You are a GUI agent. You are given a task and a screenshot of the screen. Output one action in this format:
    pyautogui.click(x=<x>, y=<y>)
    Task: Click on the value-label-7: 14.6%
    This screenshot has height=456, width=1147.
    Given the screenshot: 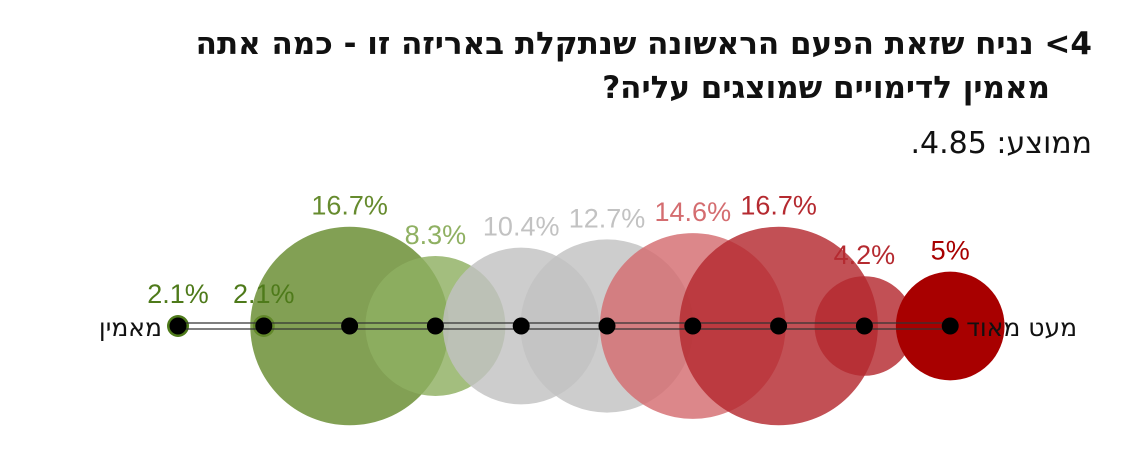 What is the action you would take?
    pyautogui.click(x=693, y=212)
    